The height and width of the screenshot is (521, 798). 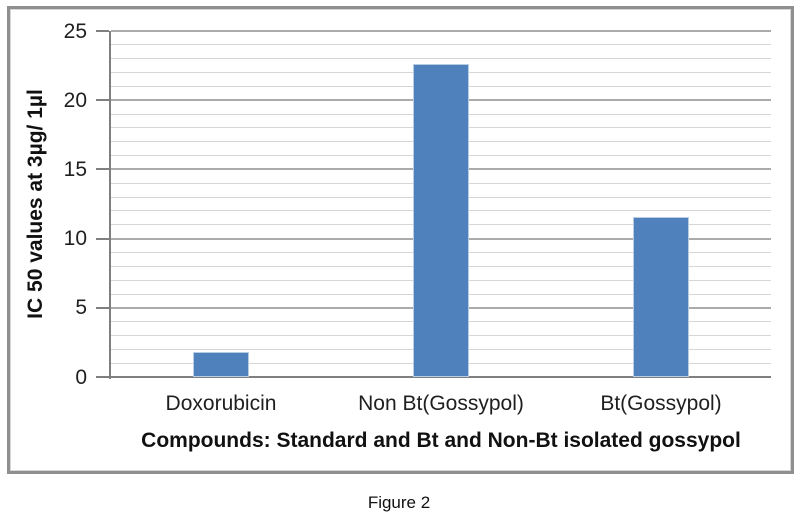 I want to click on y-tick-label: 5, so click(x=81, y=308).